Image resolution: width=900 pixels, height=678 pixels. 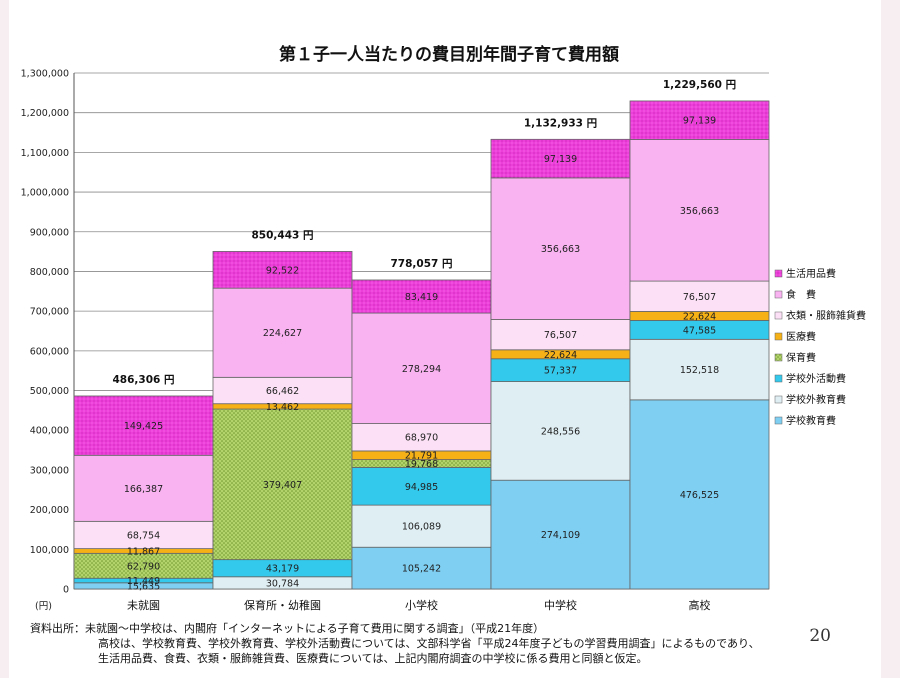 What do you see at coordinates (45, 153) in the screenshot?
I see `y-tick-label: 1,100,000` at bounding box center [45, 153].